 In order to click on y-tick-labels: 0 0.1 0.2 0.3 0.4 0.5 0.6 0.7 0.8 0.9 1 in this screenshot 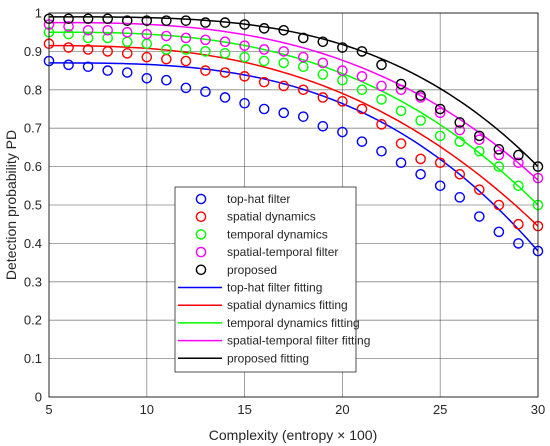, I will do `click(33, 205)`.